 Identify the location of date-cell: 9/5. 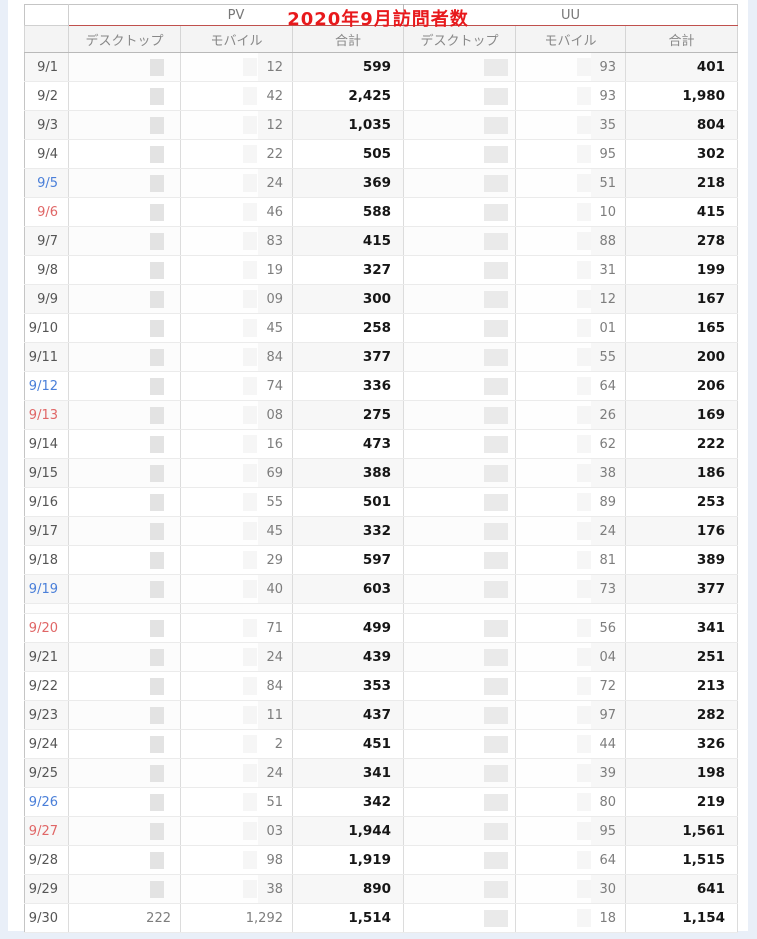
(46, 183).